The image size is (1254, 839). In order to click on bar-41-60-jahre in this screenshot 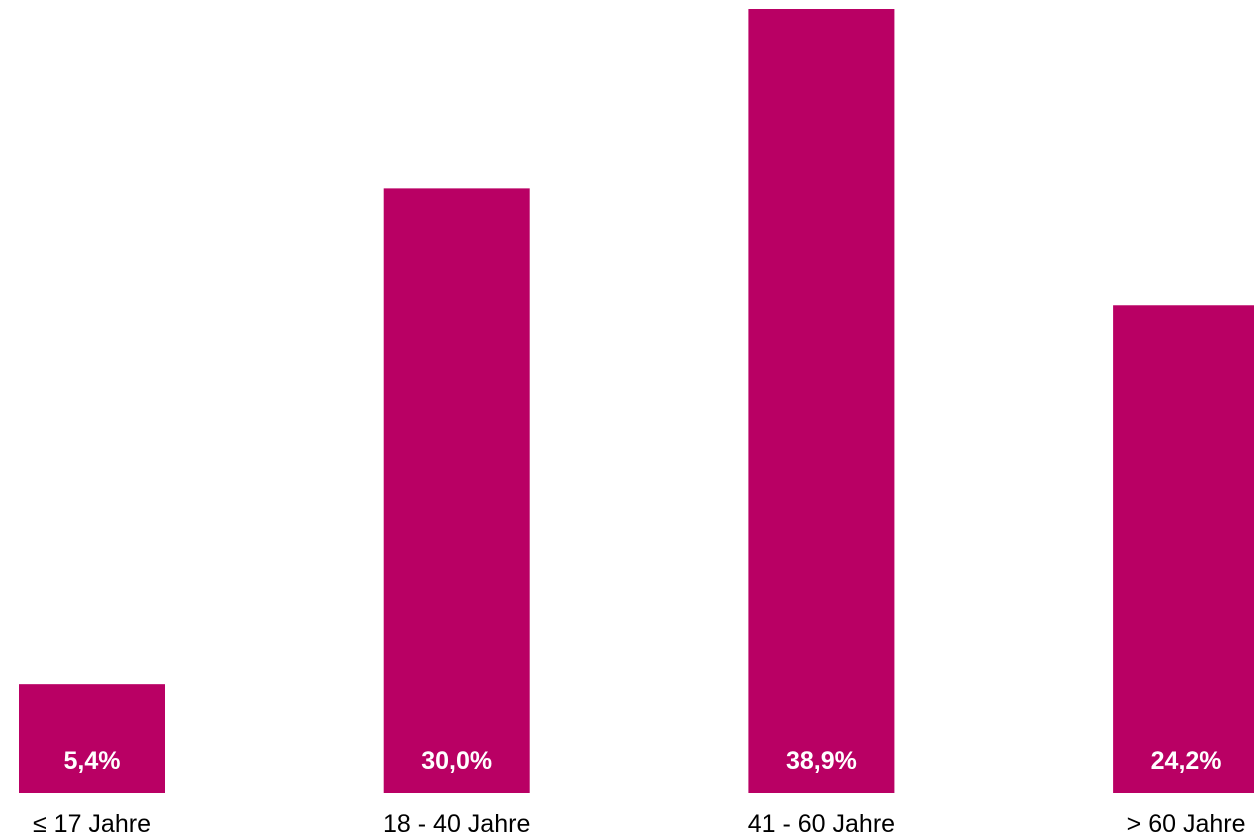, I will do `click(821, 401)`.